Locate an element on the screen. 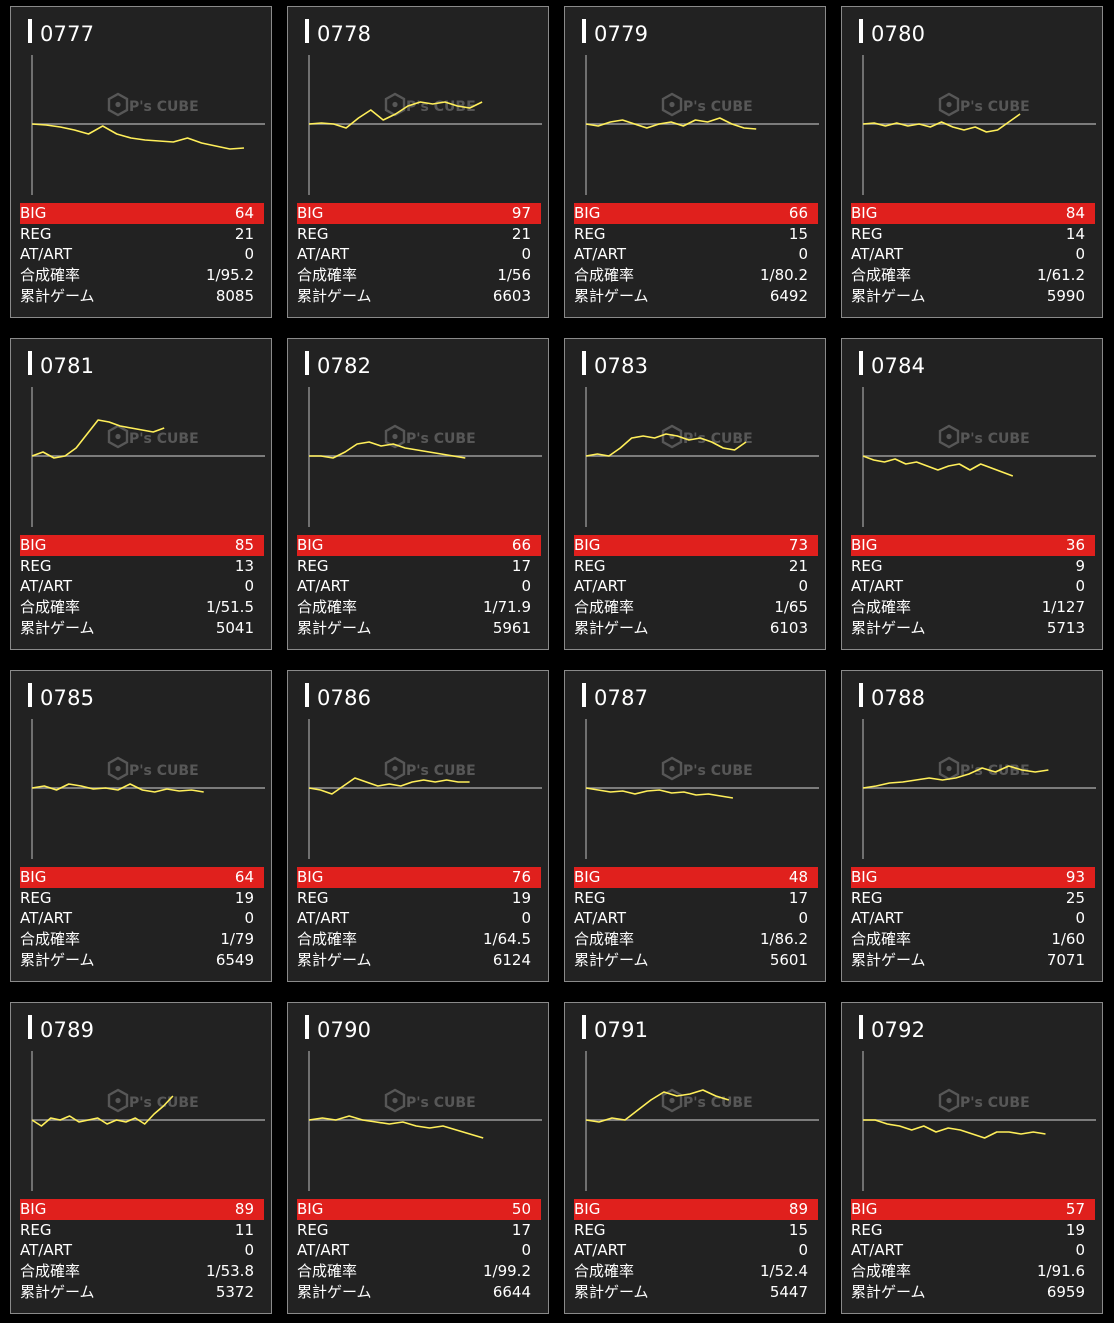 Image resolution: width=1114 pixels, height=1323 pixels. big-value: 93 is located at coordinates (1075, 877).